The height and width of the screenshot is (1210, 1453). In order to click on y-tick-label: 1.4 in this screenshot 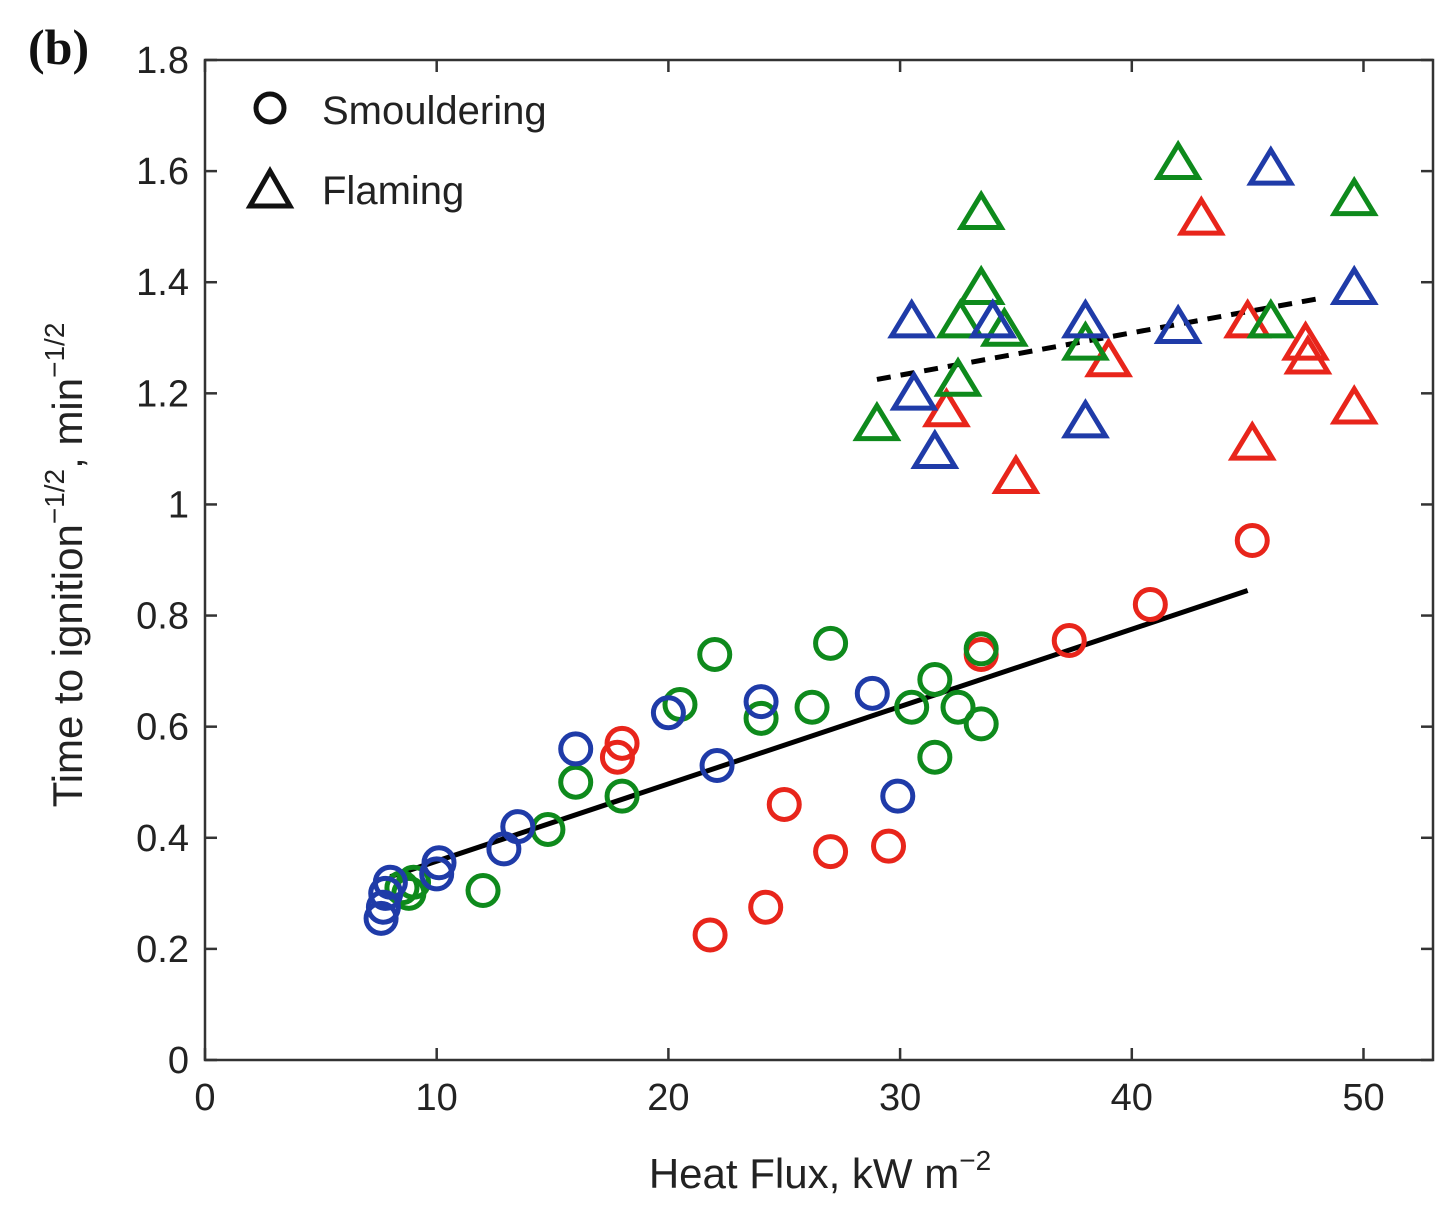, I will do `click(162, 283)`.